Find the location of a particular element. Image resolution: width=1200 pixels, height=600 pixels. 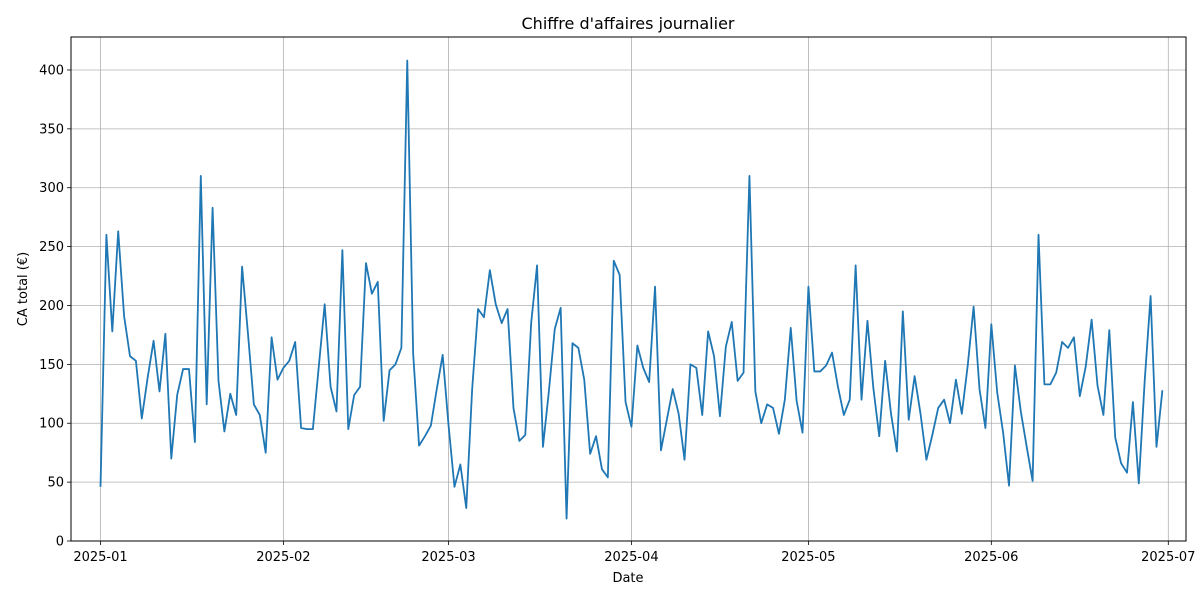

x-tick-label: 2025-03 is located at coordinates (448, 557).